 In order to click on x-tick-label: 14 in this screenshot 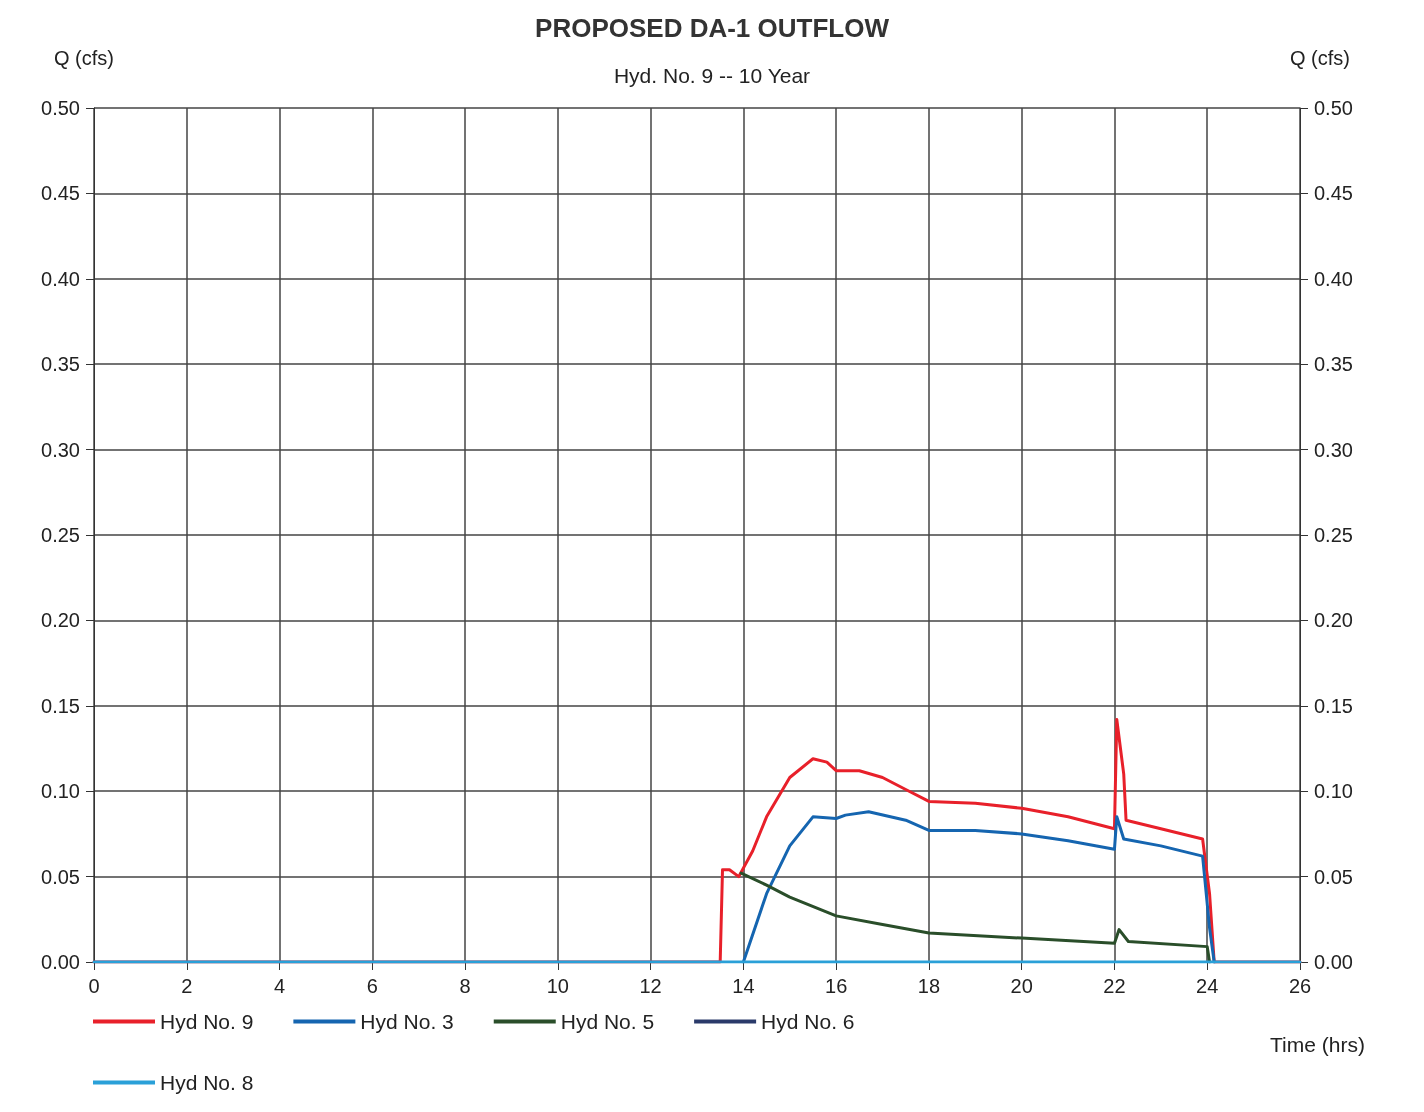, I will do `click(743, 986)`.